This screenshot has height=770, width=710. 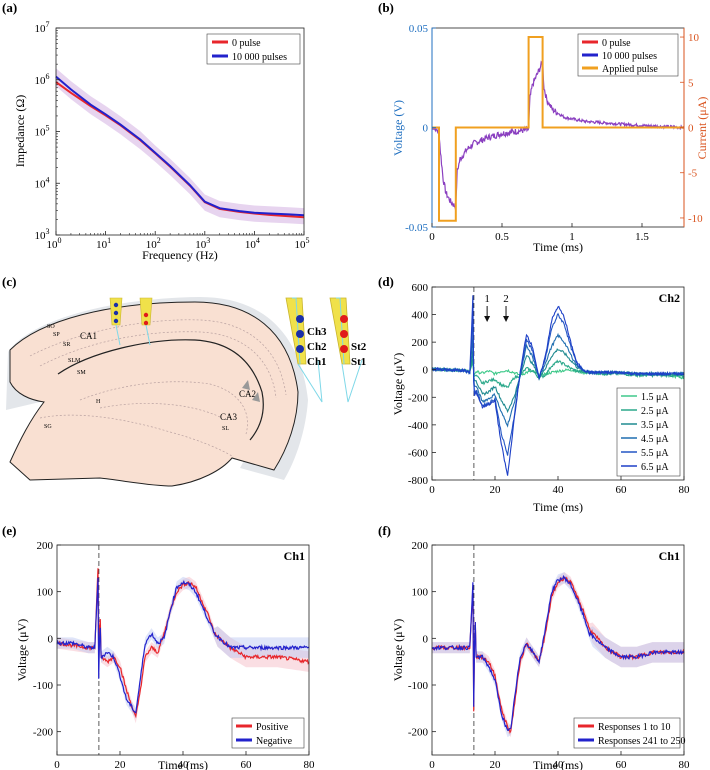 What do you see at coordinates (45, 593) in the screenshot?
I see `panel-e-ytick-label: 100` at bounding box center [45, 593].